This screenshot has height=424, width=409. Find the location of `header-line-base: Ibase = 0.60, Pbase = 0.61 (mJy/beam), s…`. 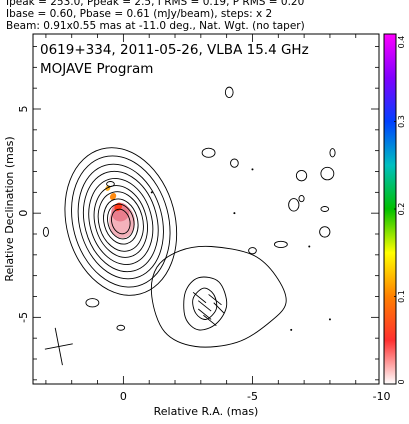

header-line-base: Ibase = 0.60, Pbase = 0.61 (mJy/beam), s… is located at coordinates (139, 14).